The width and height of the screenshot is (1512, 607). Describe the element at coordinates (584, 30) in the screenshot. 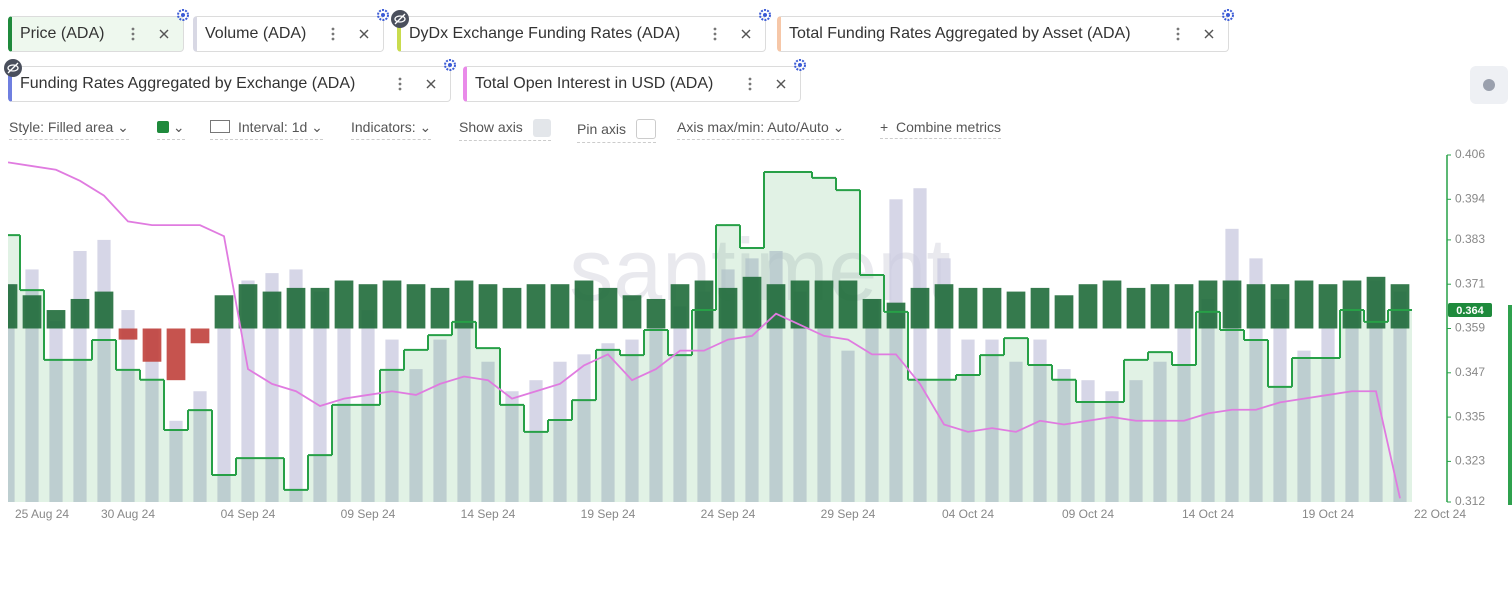

I see `metric-tab: DyDx Exchange Funding Rates (ADA)` at that location.